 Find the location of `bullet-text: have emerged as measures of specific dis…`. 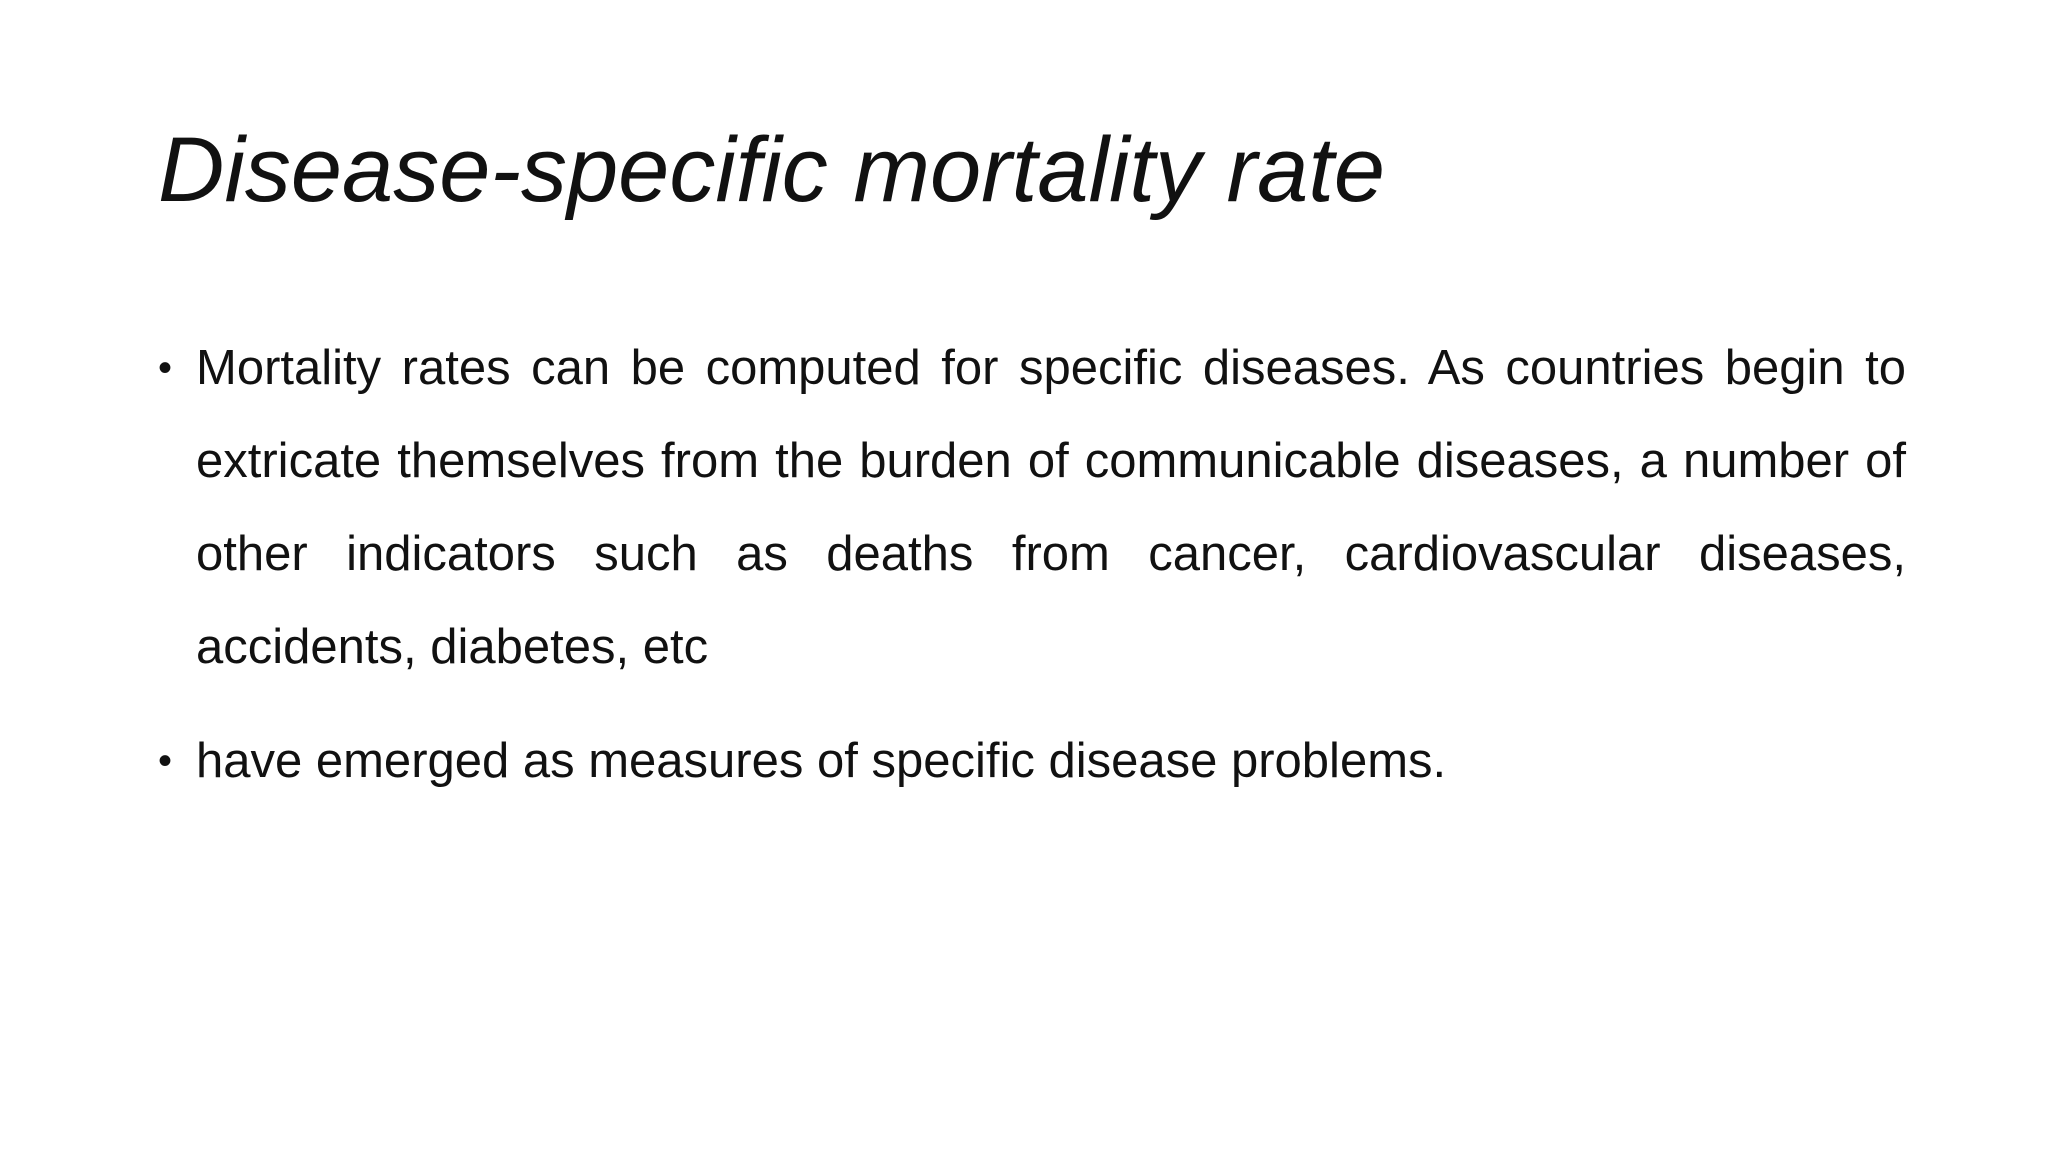

bullet-text: have emerged as measures of specific dis… is located at coordinates (821, 761).